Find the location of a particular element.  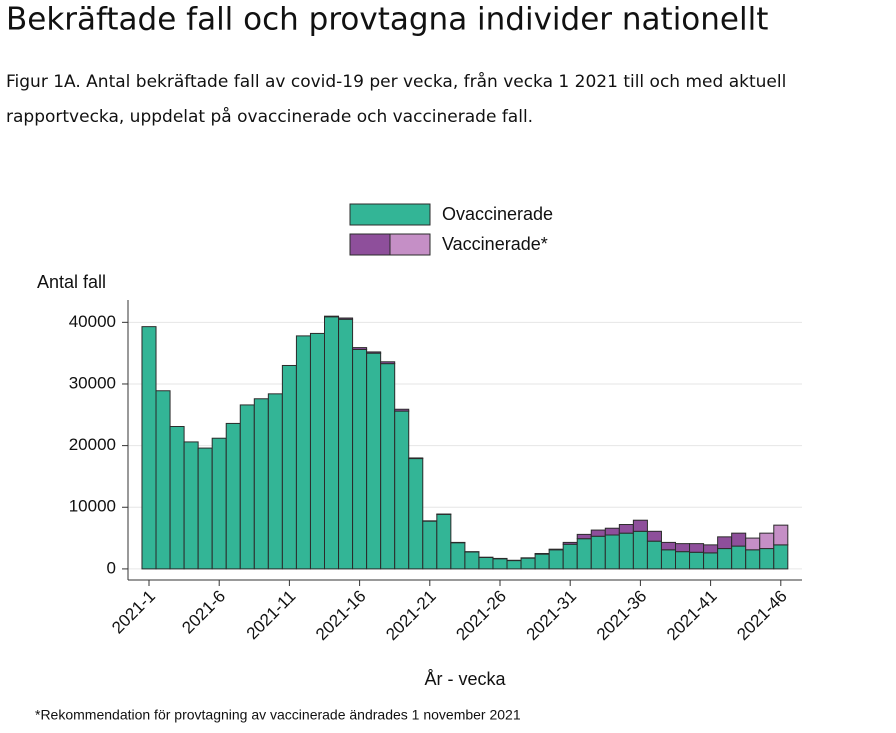

legend-label: Ovaccinerade is located at coordinates (497, 214).